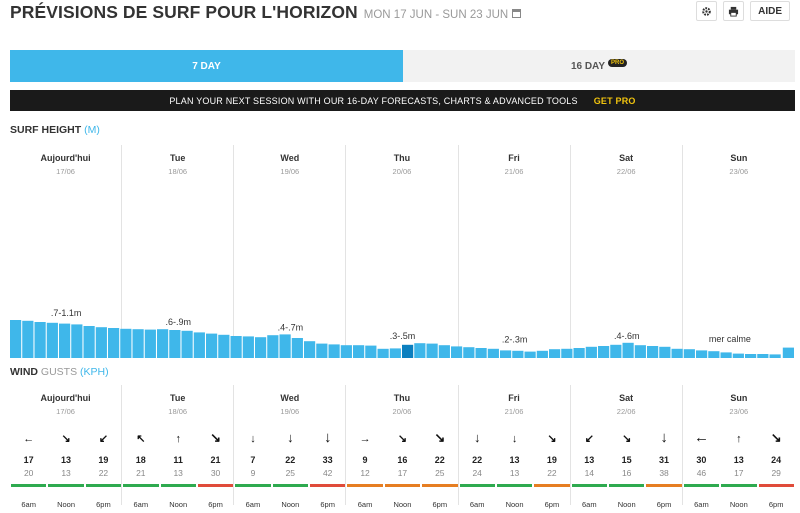 The width and height of the screenshot is (800, 513). I want to click on calendar-icon, so click(517, 13).